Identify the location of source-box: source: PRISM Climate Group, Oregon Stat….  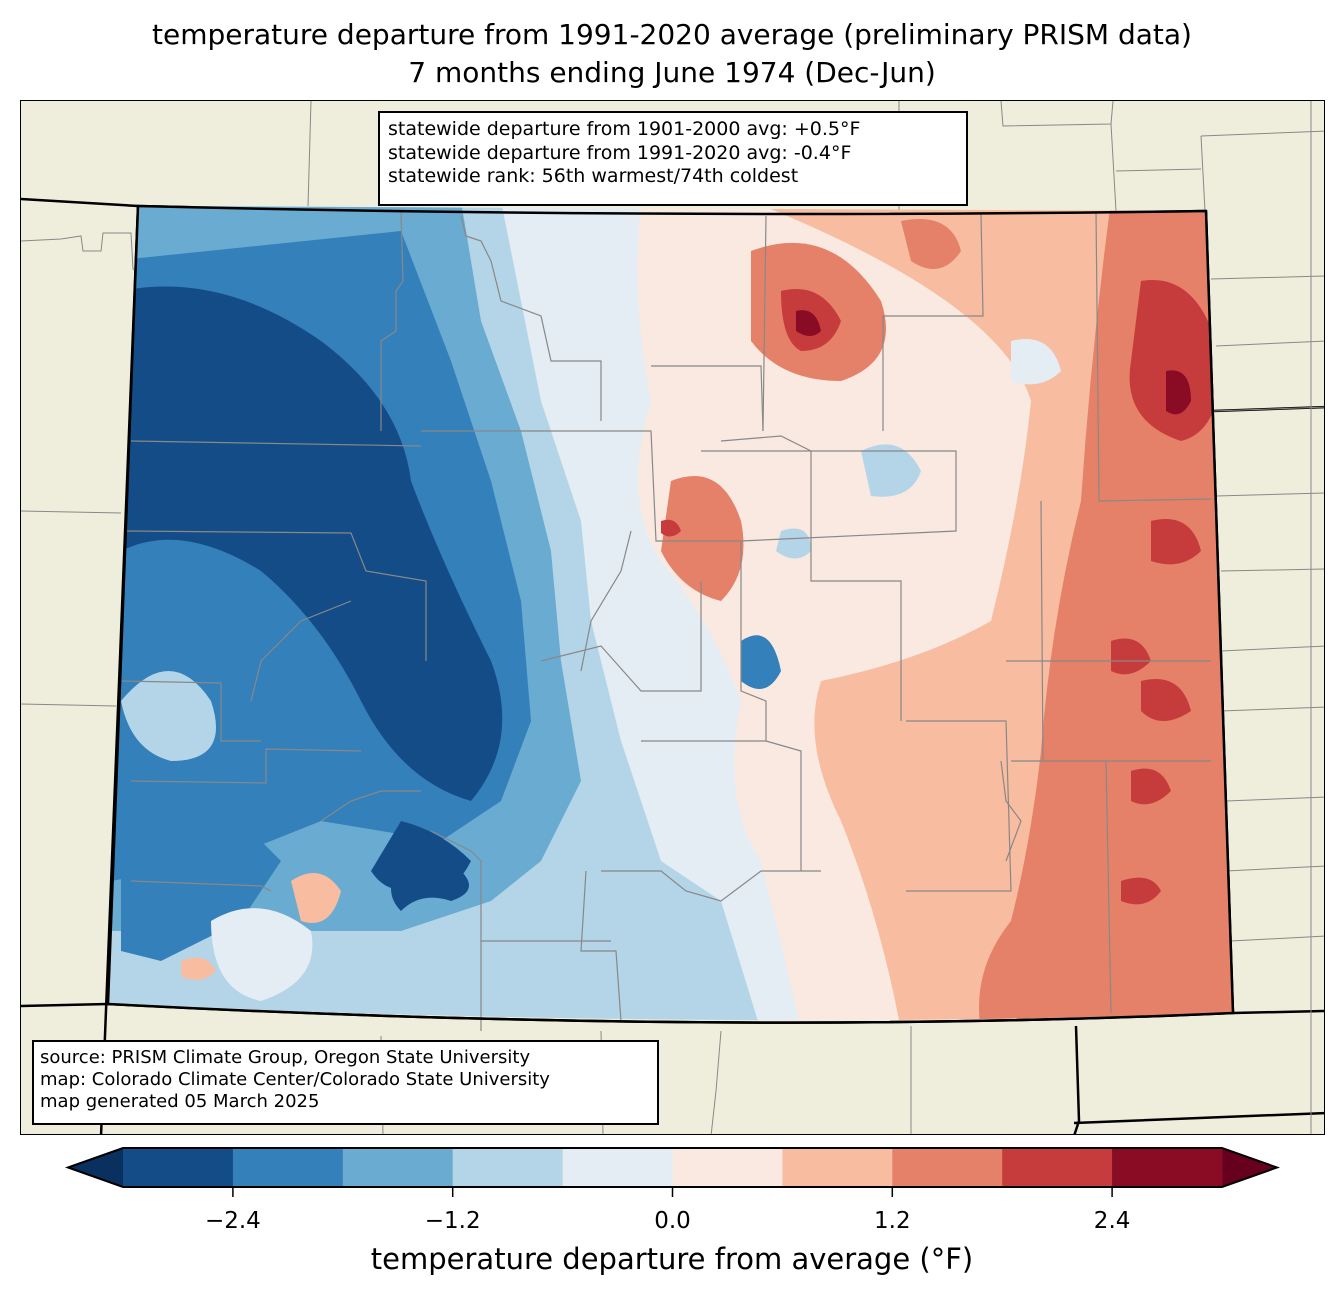
(345, 1082).